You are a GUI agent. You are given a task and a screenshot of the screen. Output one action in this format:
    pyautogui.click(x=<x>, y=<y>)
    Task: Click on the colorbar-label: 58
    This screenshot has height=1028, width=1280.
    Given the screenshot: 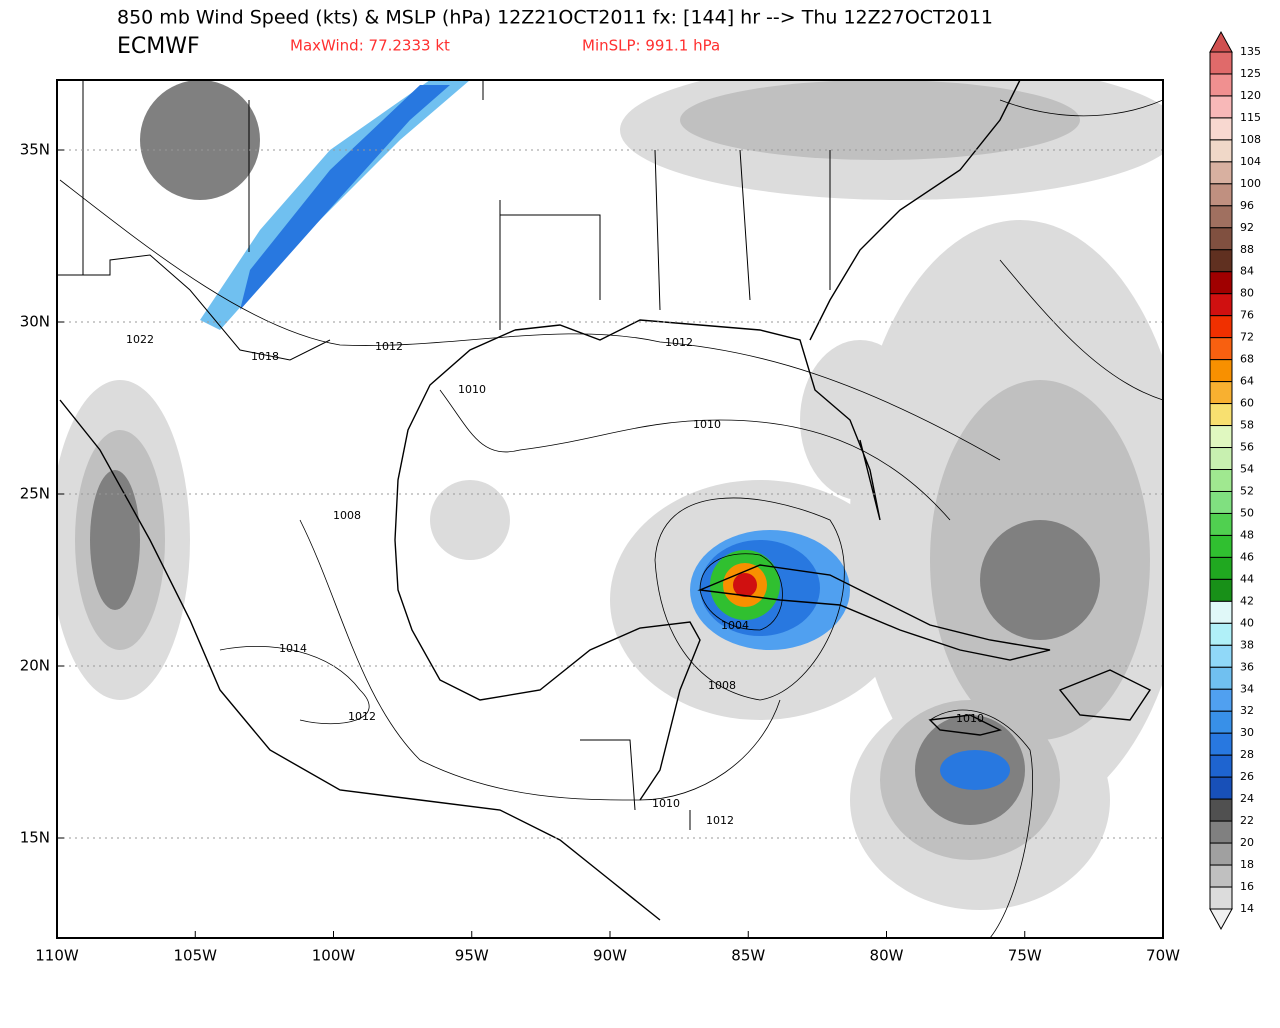 What is the action you would take?
    pyautogui.click(x=1247, y=425)
    